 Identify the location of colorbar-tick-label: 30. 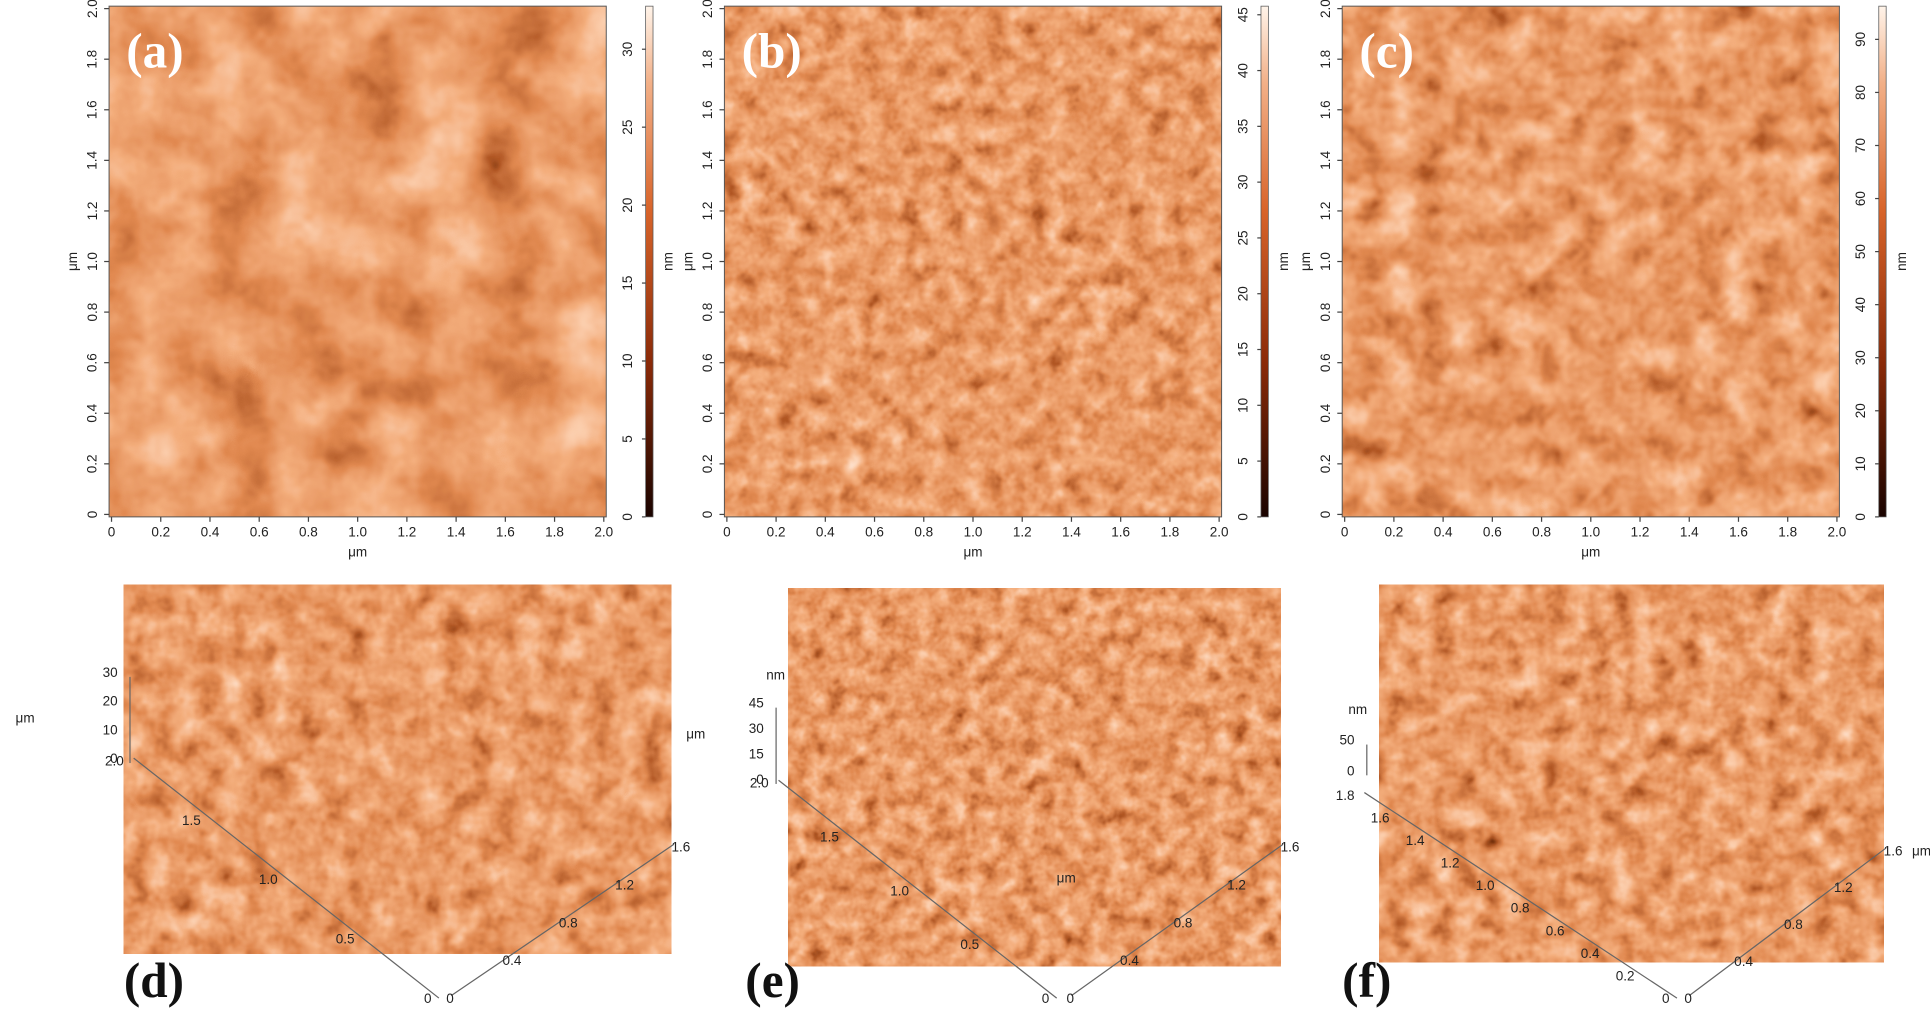
(1860, 357).